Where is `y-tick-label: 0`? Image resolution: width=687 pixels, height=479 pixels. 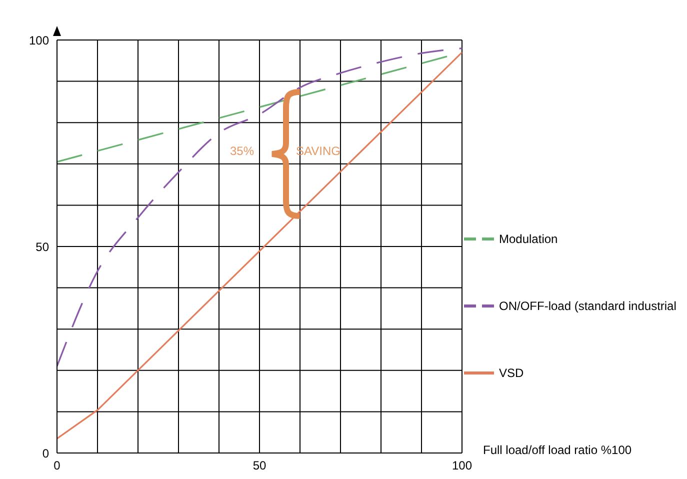
y-tick-label: 0 is located at coordinates (46, 453).